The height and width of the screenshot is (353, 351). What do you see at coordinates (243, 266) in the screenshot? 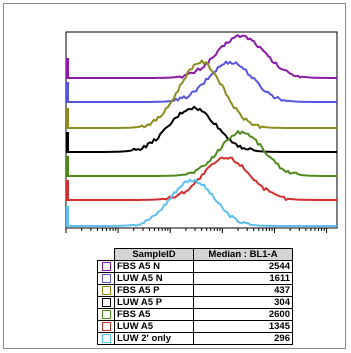
I see `median-value-cell: 2544` at bounding box center [243, 266].